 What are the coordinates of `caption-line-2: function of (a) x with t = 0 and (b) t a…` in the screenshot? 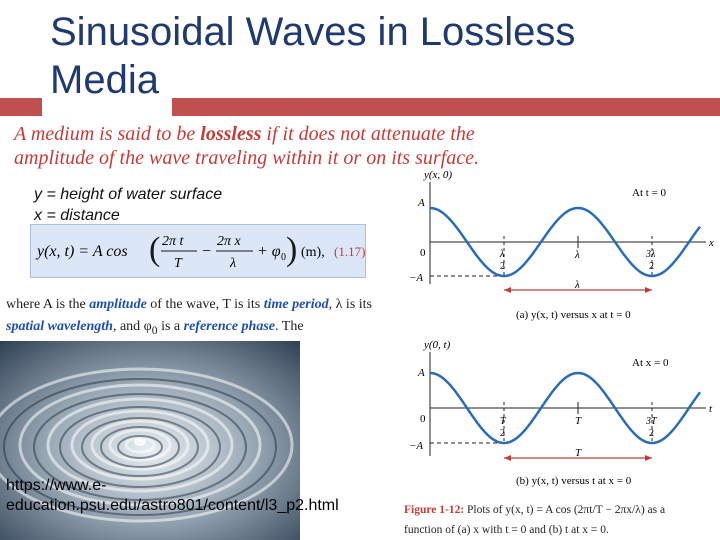 It's located at (506, 530).